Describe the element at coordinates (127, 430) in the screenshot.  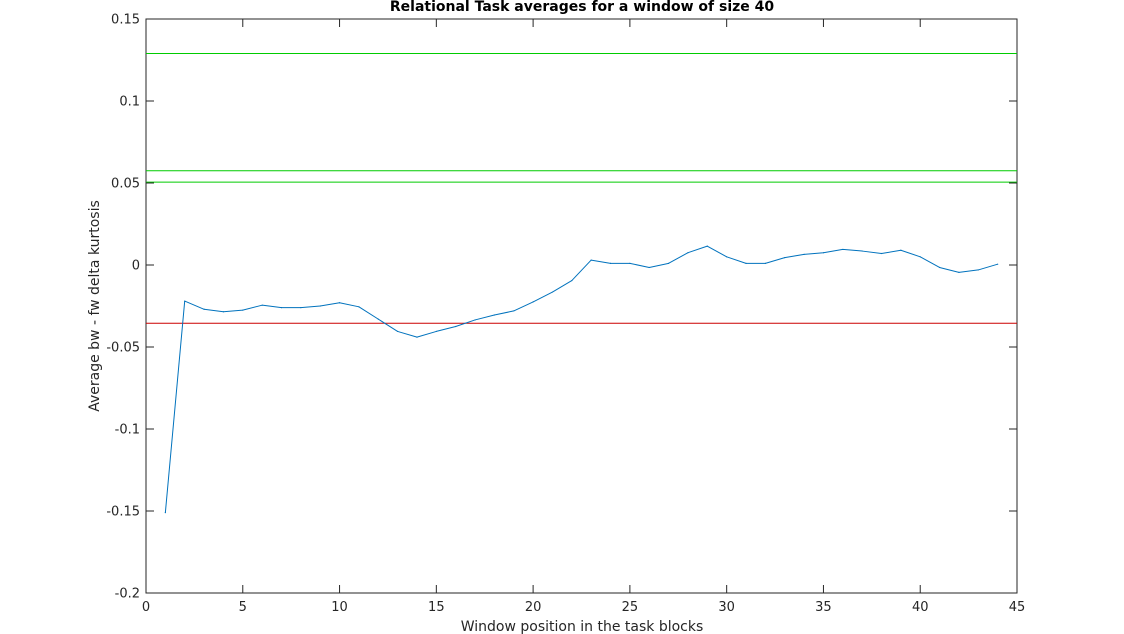
I see `y-tick-label: -0.1` at that location.